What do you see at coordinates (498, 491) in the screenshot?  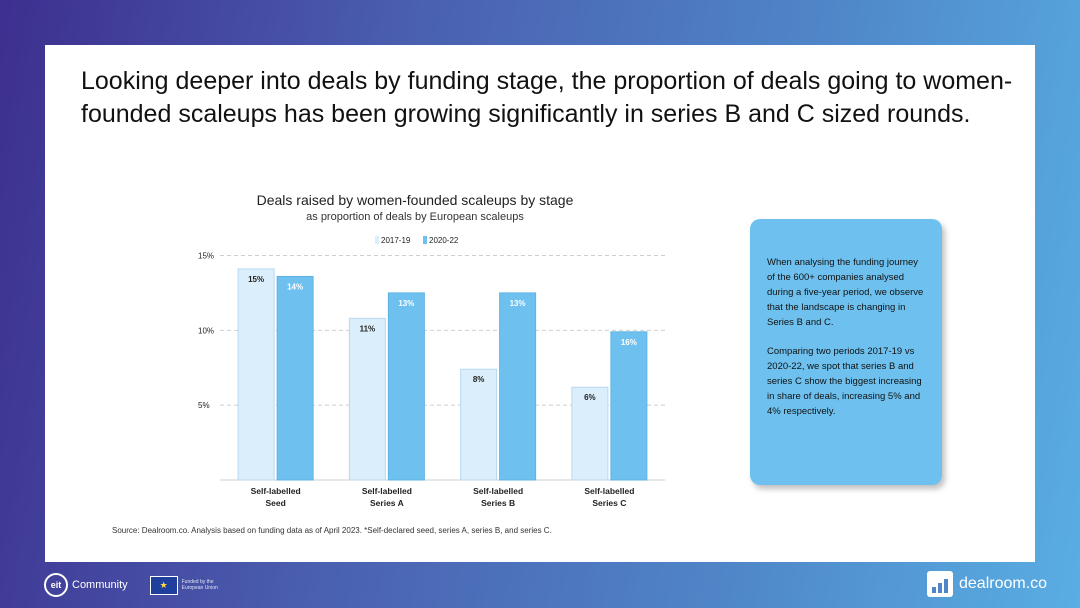 I see `category-label-2-line1: Self-labelled` at bounding box center [498, 491].